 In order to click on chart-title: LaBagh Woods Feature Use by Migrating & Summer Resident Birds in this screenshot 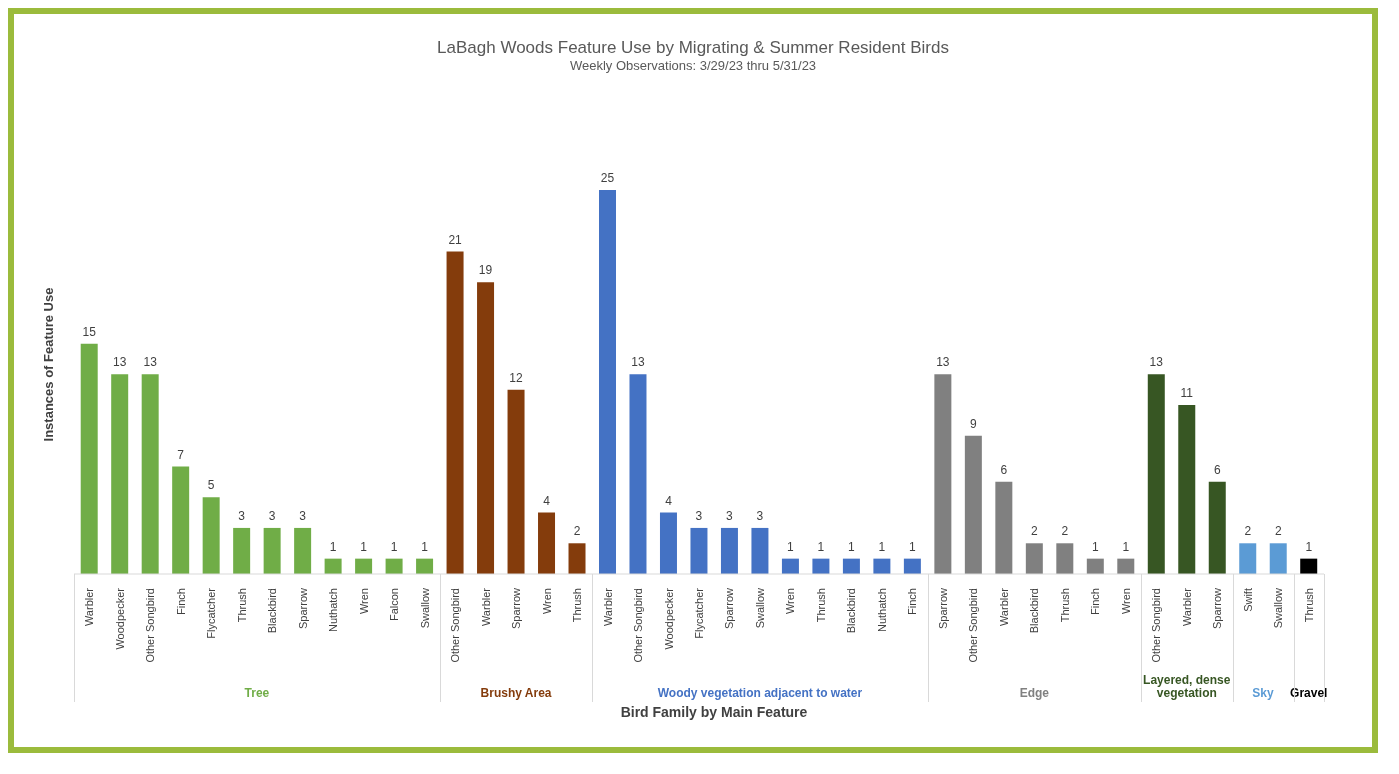, I will do `click(693, 48)`.